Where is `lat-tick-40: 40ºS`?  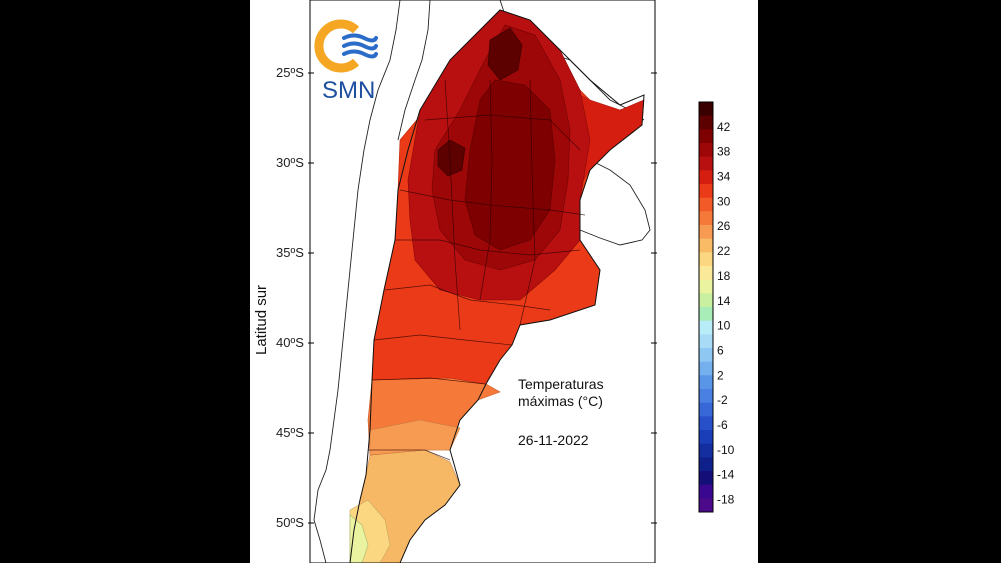 lat-tick-40: 40ºS is located at coordinates (290, 342).